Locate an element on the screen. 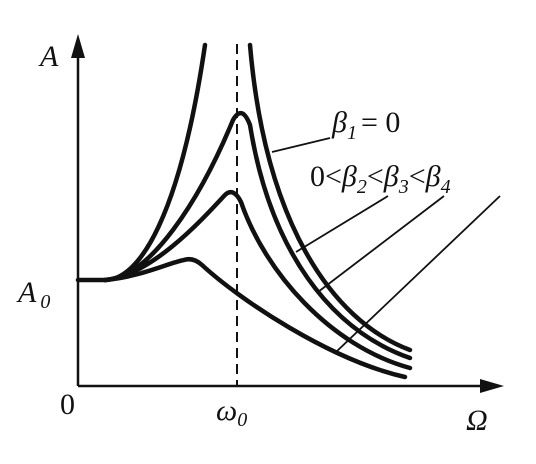  y-label-text: A is located at coordinates (48, 56).